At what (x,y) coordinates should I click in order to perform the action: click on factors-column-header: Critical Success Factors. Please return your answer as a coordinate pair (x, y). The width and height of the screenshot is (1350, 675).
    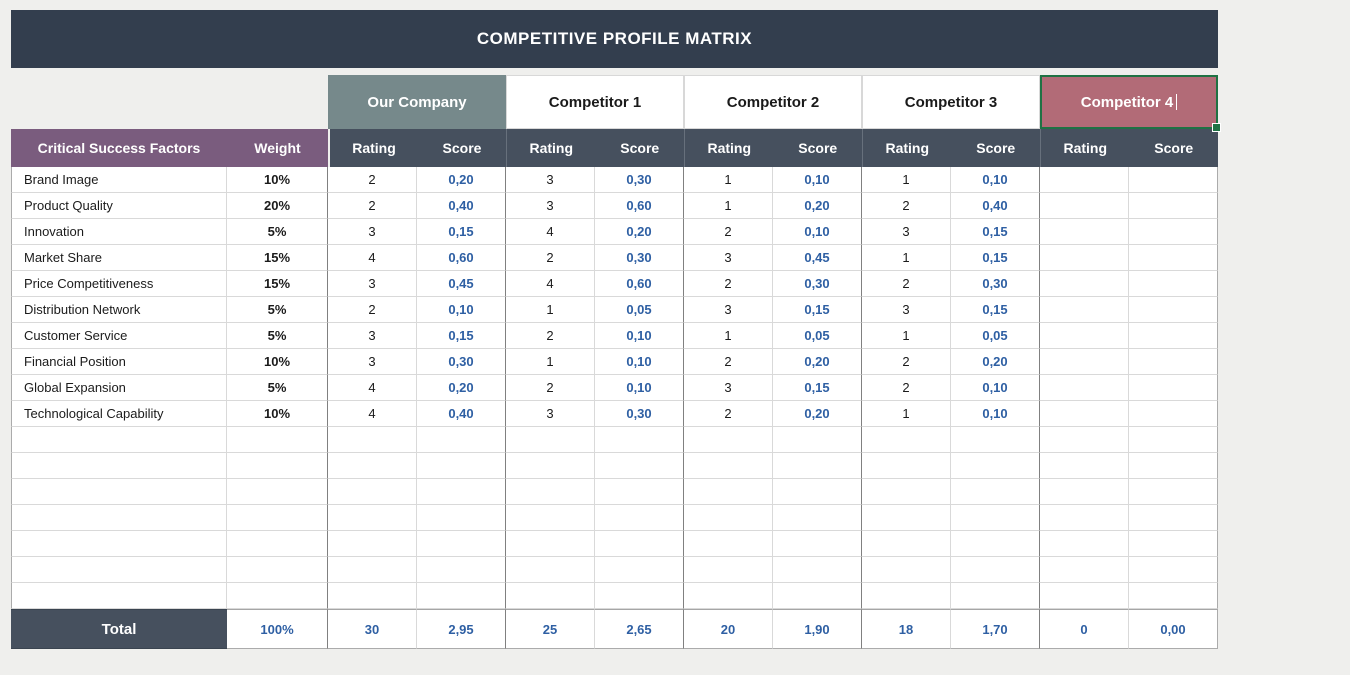
    Looking at the image, I should click on (119, 148).